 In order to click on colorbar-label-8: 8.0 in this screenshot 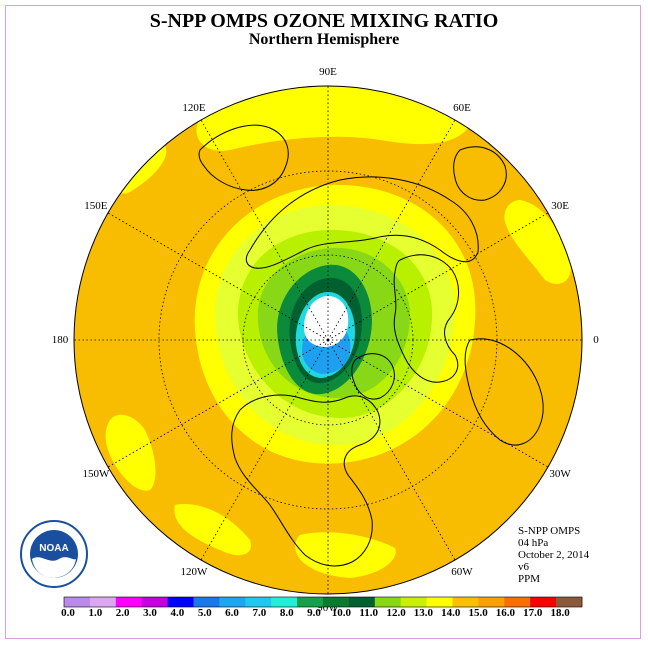, I will do `click(286, 613)`.